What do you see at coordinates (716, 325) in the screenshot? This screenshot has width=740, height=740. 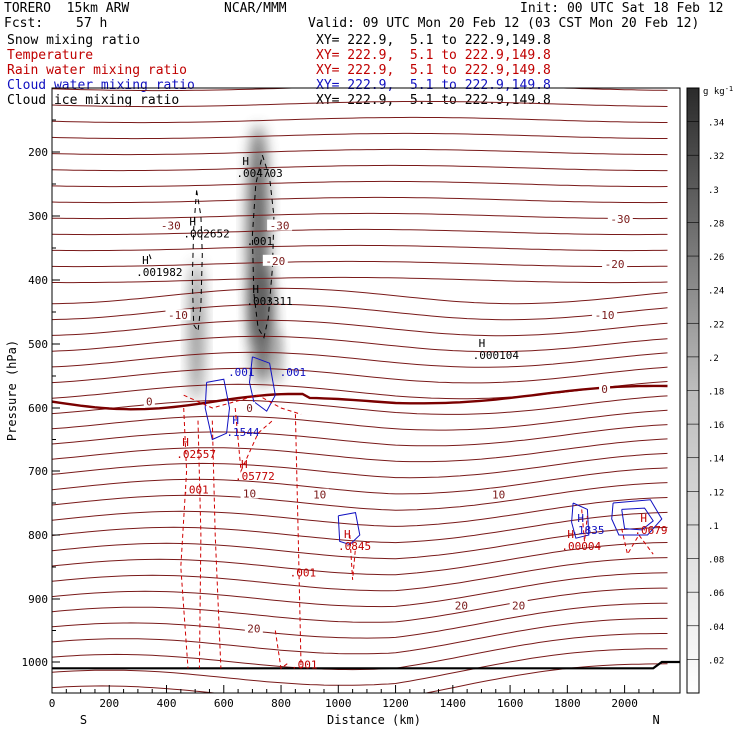 I see `colorbar-label-10: .22` at bounding box center [716, 325].